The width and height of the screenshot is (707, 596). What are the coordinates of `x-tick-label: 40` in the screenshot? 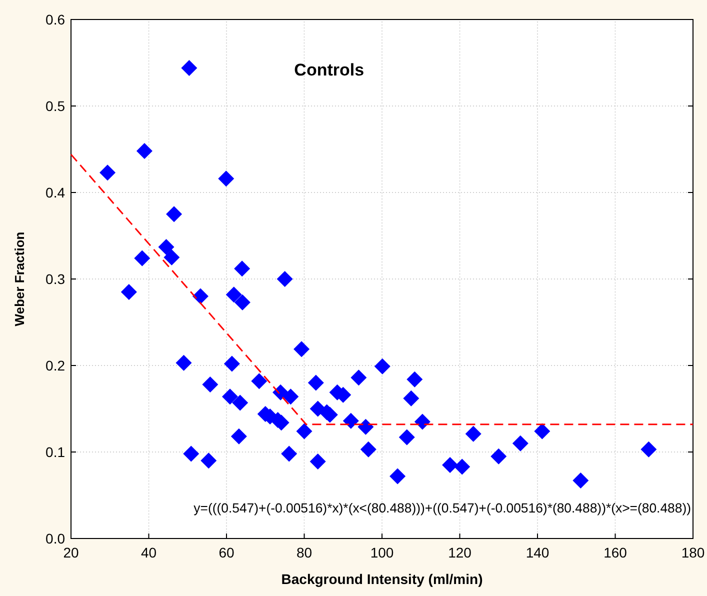 It's located at (148, 552).